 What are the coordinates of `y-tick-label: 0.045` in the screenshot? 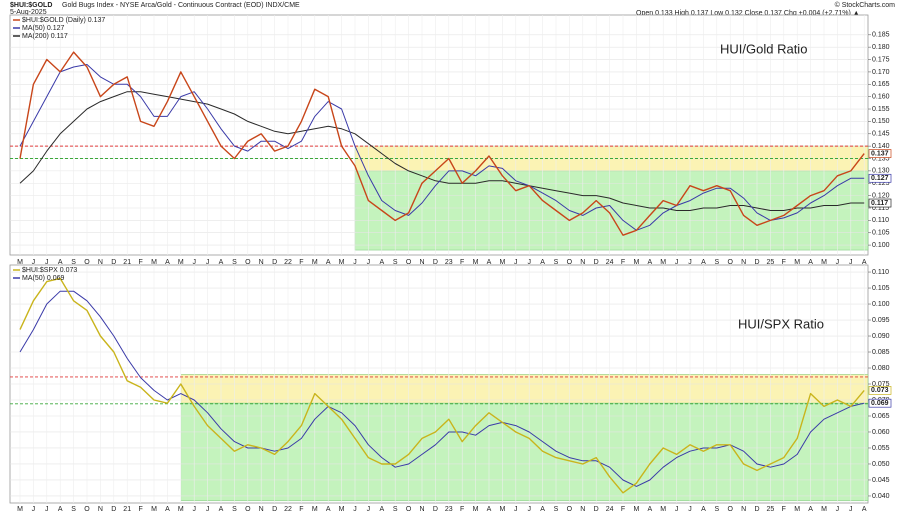 It's located at (881, 480).